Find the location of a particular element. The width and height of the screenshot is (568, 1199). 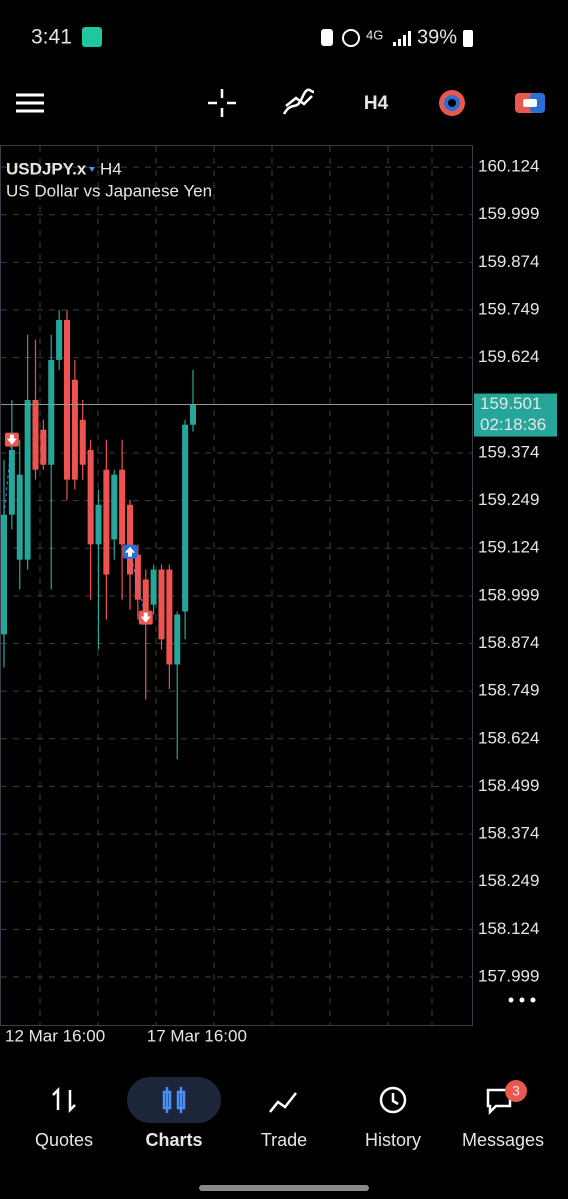

y-tick-label: 157.999 is located at coordinates (508, 975).